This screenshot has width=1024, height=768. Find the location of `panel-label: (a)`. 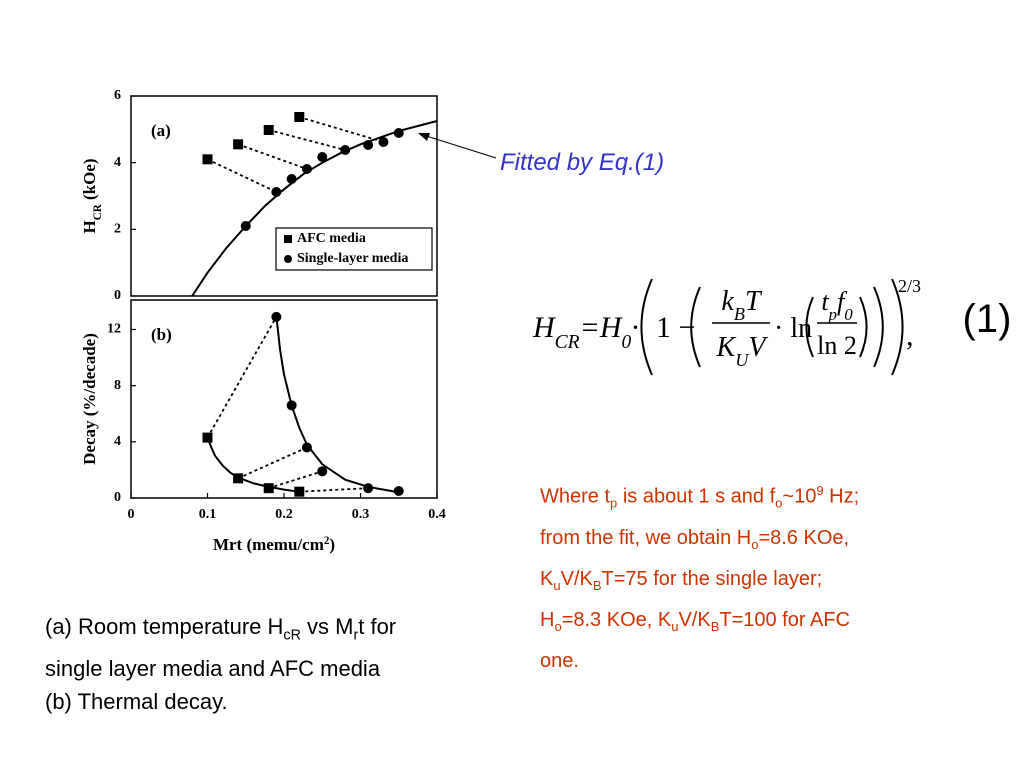

panel-label: (a) is located at coordinates (161, 130).